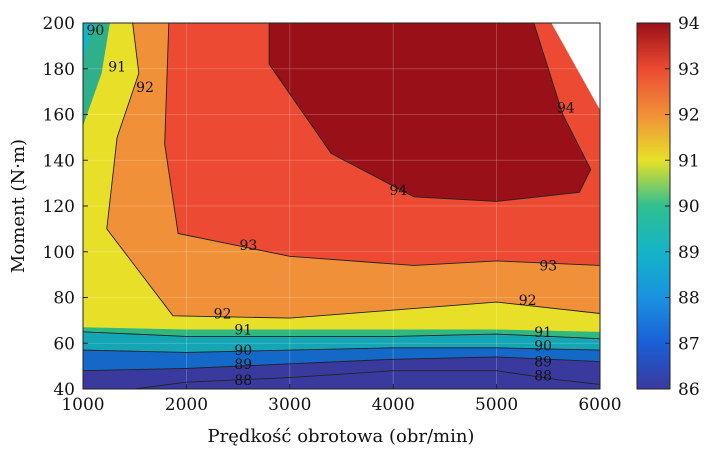 The image size is (704, 450). I want to click on x-tick-label: 1000, so click(82, 405).